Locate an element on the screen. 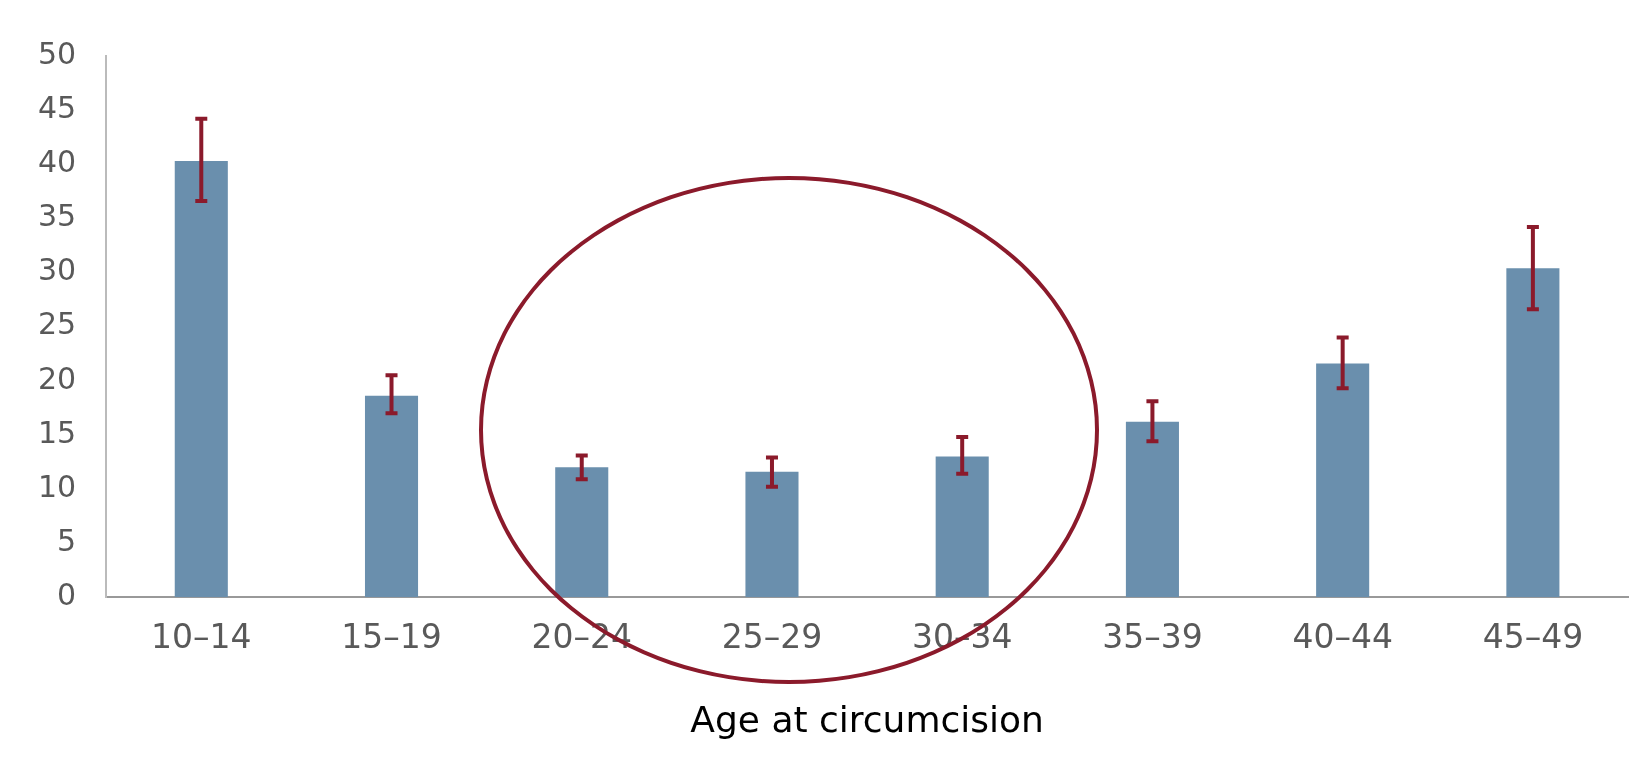  y-tick-label: 20 is located at coordinates (57, 378).